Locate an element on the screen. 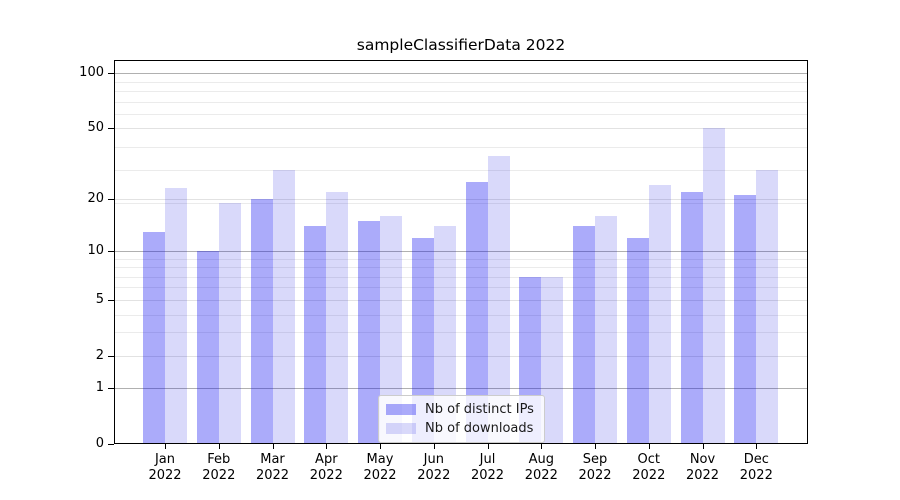  x-tick-jun is located at coordinates (434, 446).